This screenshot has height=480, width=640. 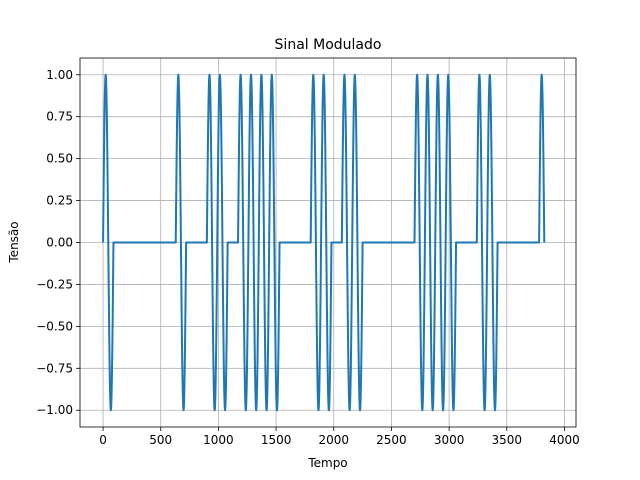 What do you see at coordinates (54, 284) in the screenshot?
I see `y-tick-label: −0.25` at bounding box center [54, 284].